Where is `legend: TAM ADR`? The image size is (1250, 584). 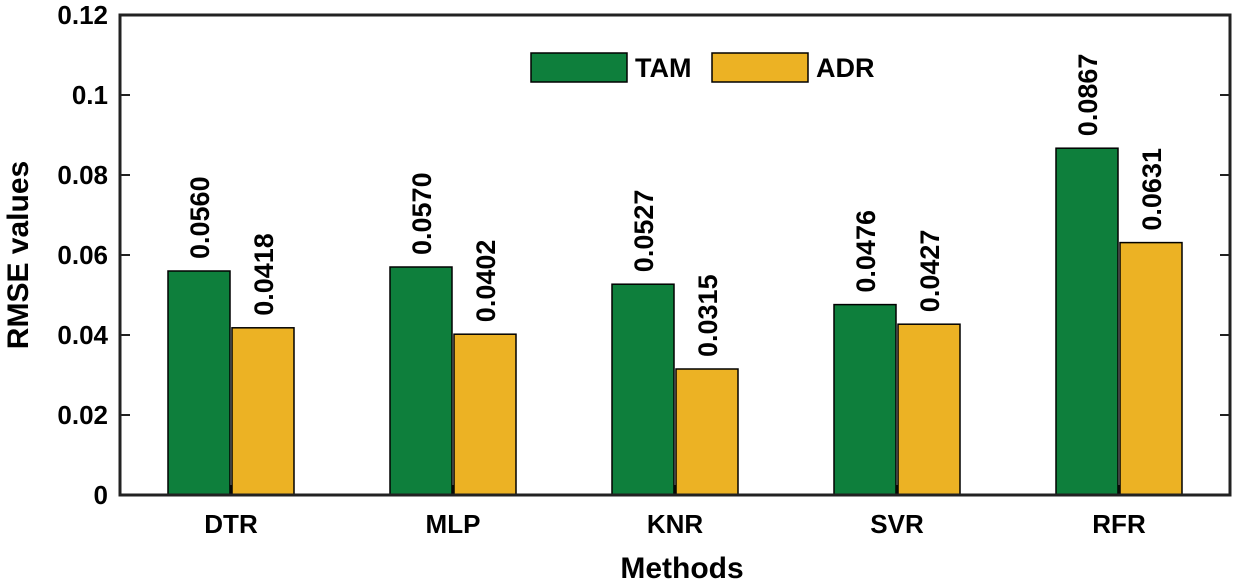 legend: TAM ADR is located at coordinates (702, 67).